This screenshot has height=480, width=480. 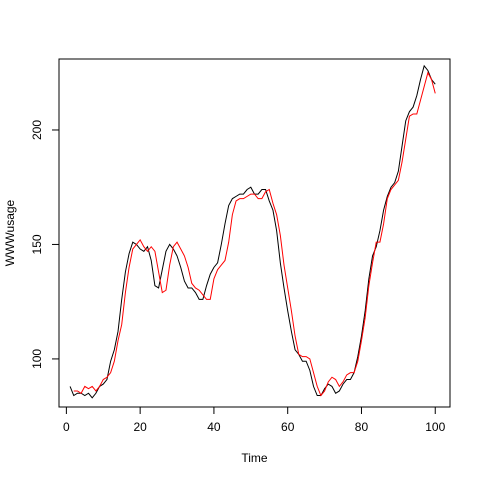 What do you see at coordinates (254, 458) in the screenshot?
I see `x-axis-title: Time` at bounding box center [254, 458].